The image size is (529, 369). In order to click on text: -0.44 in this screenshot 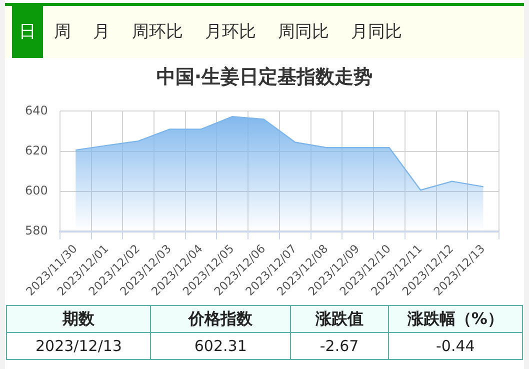, I will do `click(455, 346)`.